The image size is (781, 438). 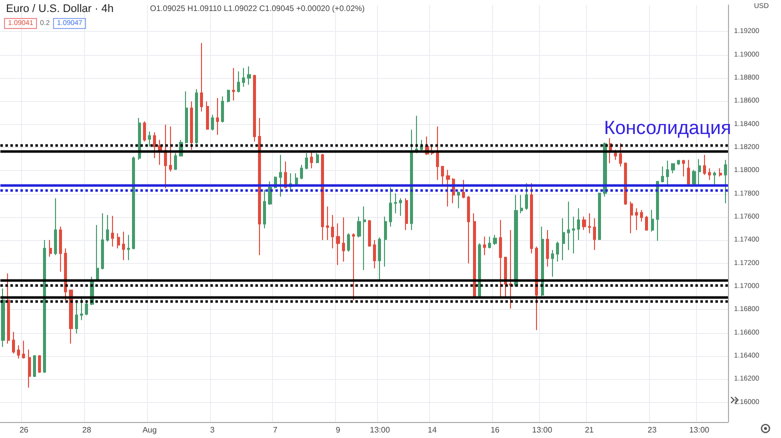 I want to click on annotation: Консолидация, so click(x=668, y=129).